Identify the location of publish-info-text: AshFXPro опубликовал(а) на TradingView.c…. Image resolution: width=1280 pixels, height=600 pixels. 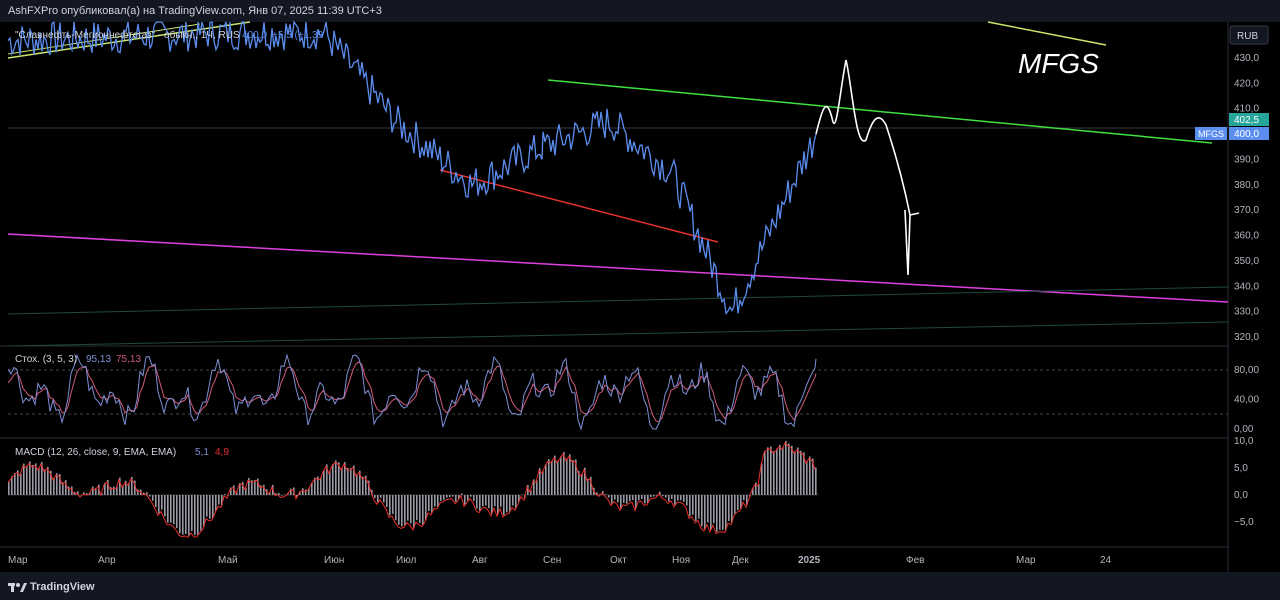
(195, 11).